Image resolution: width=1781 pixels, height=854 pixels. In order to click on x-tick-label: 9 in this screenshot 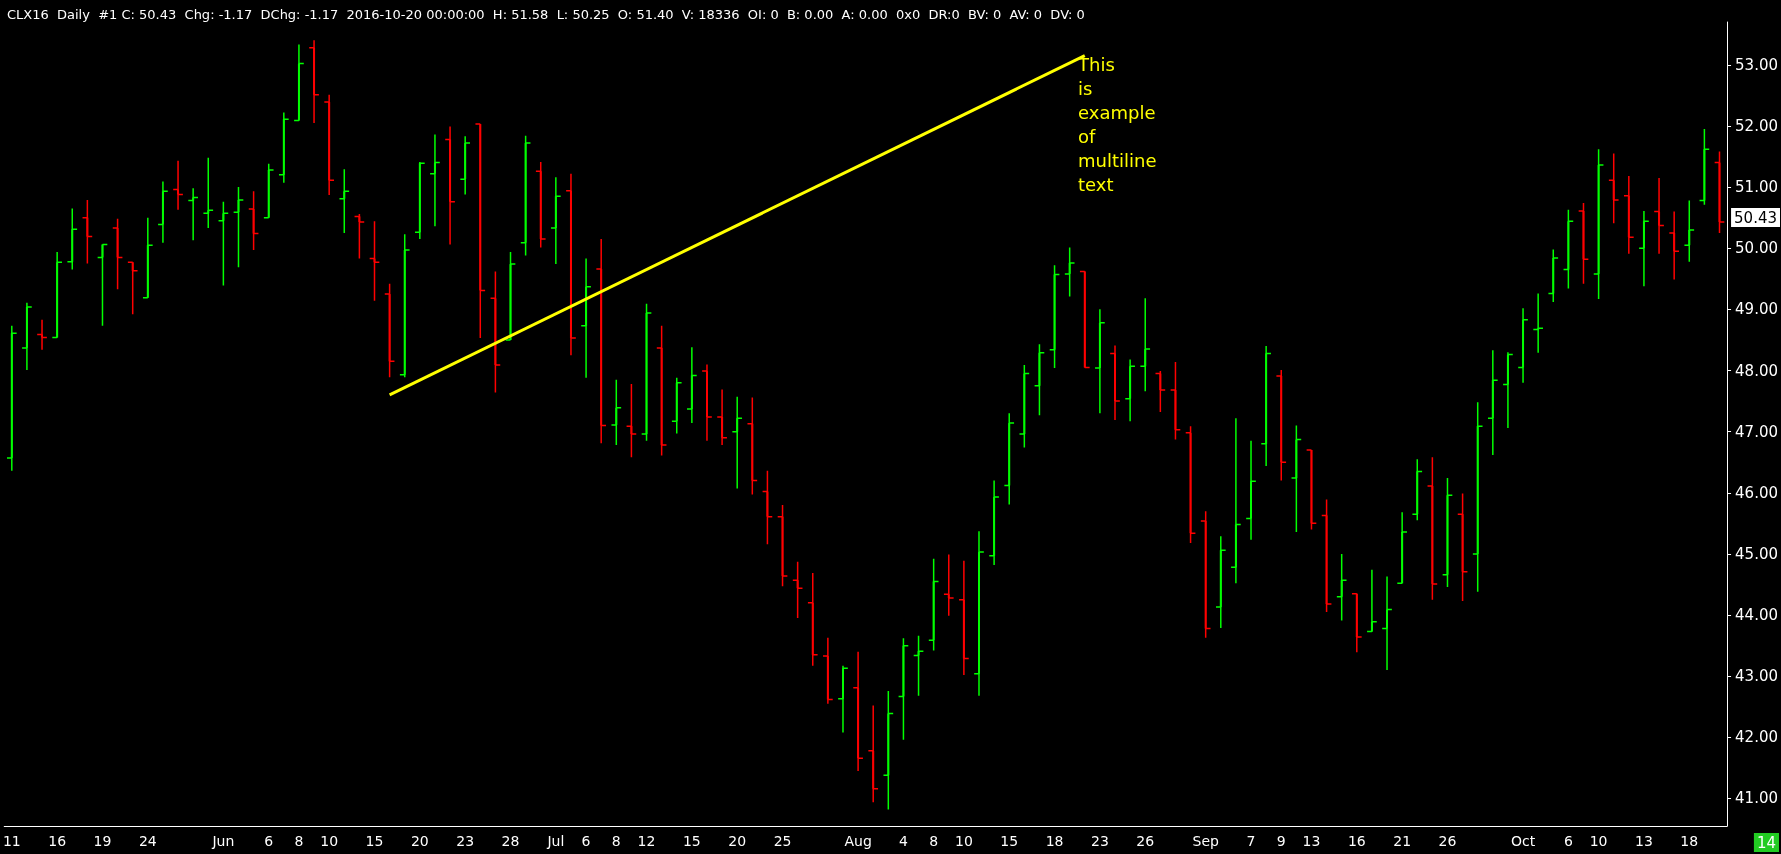, I will do `click(1281, 841)`.